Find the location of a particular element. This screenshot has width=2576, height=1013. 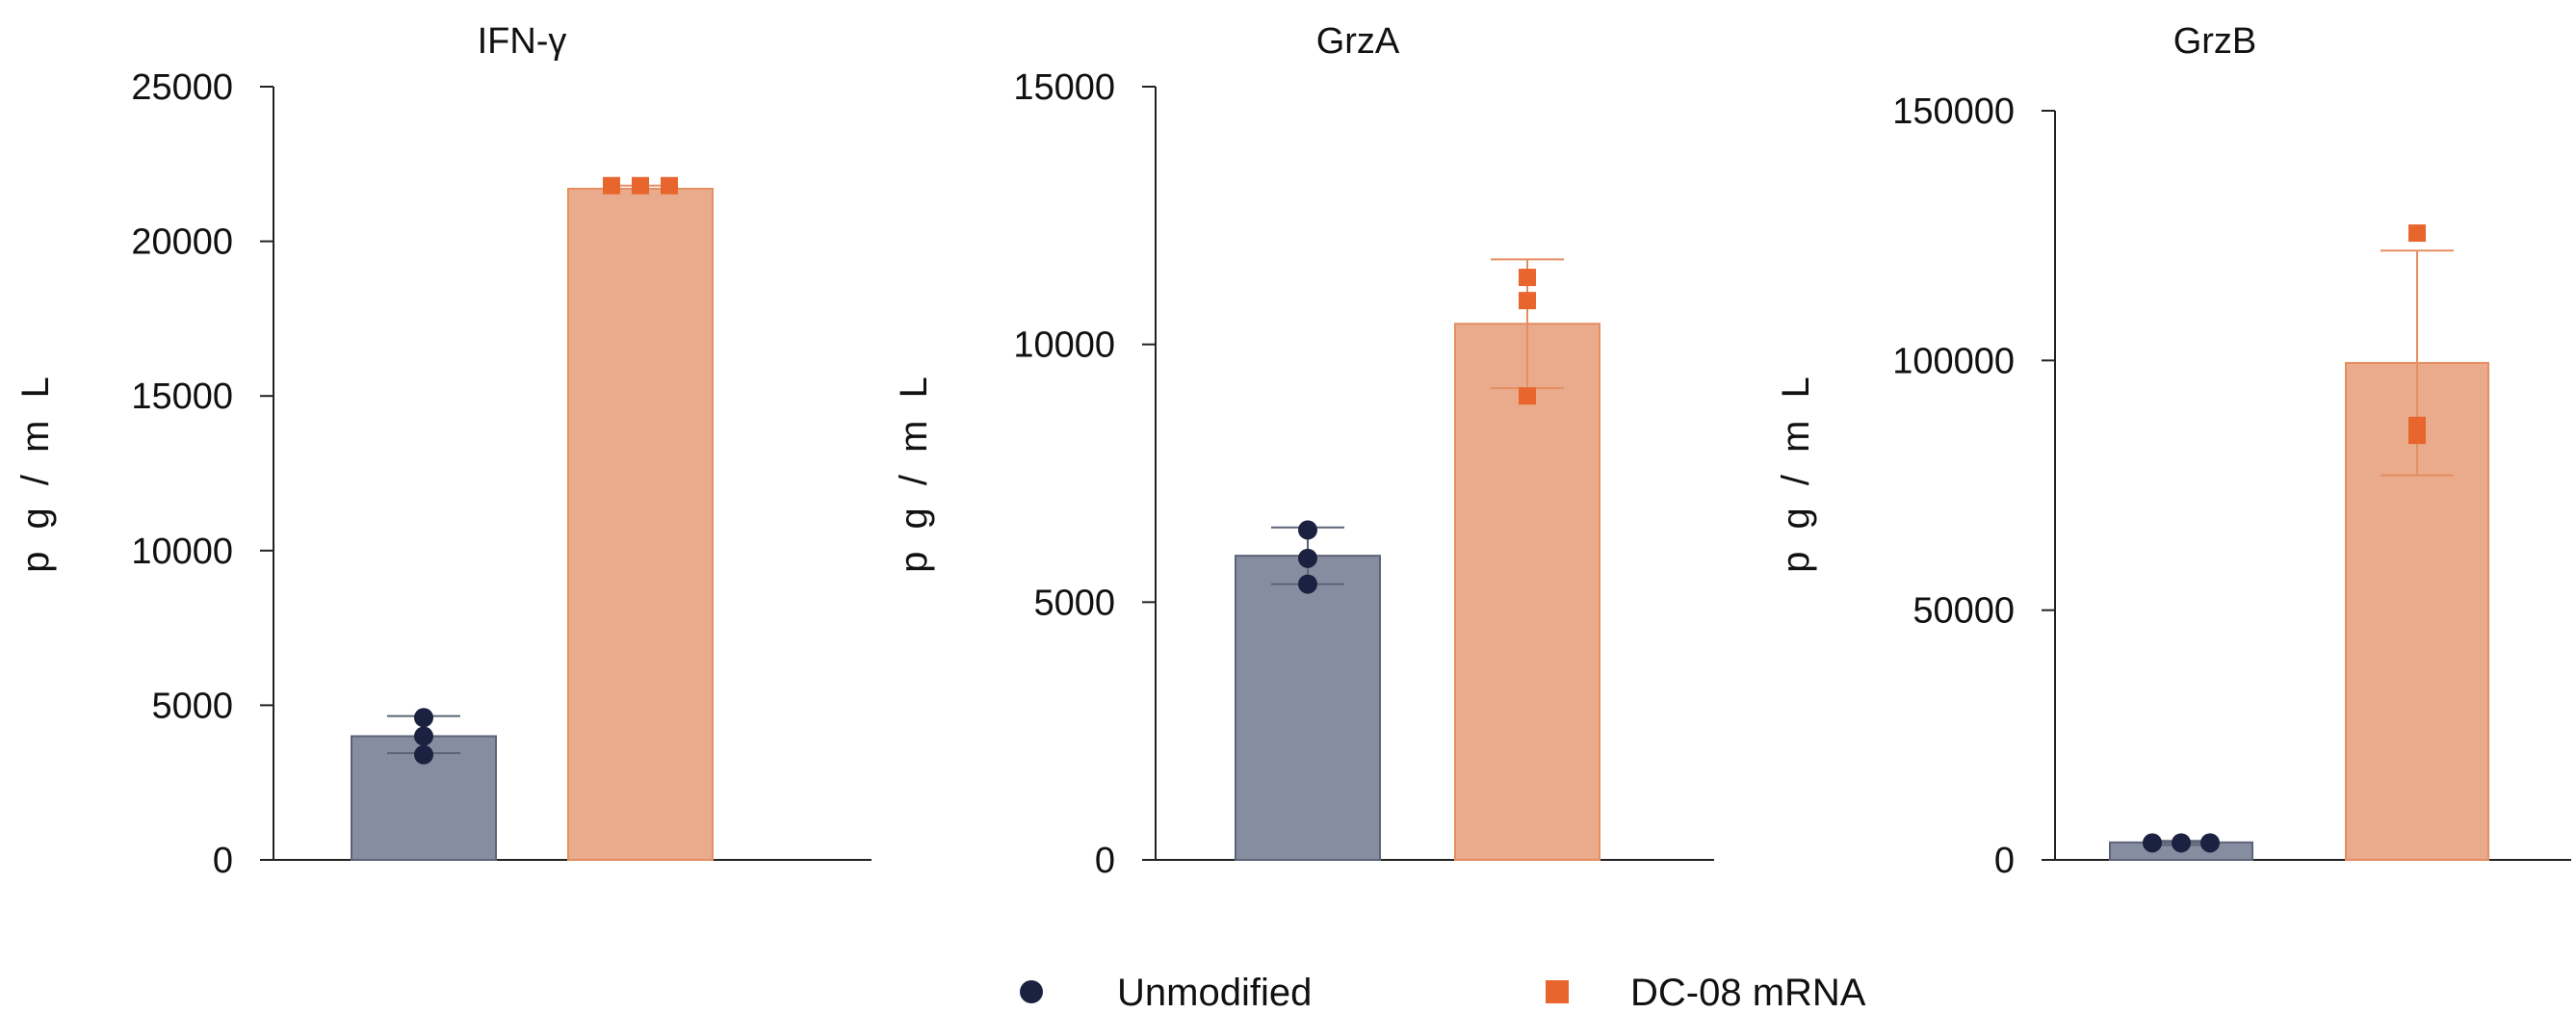

legend-label-dc08: DC-08 mRNA is located at coordinates (1748, 992).